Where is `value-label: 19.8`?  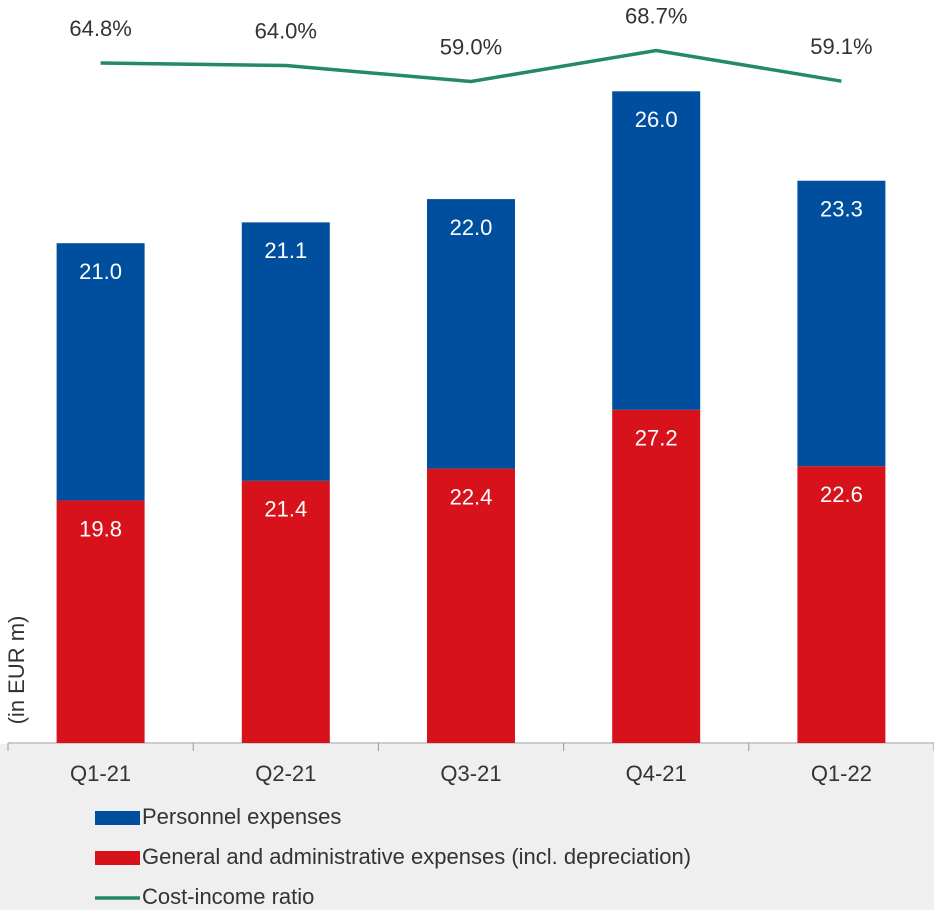
value-label: 19.8 is located at coordinates (100, 528).